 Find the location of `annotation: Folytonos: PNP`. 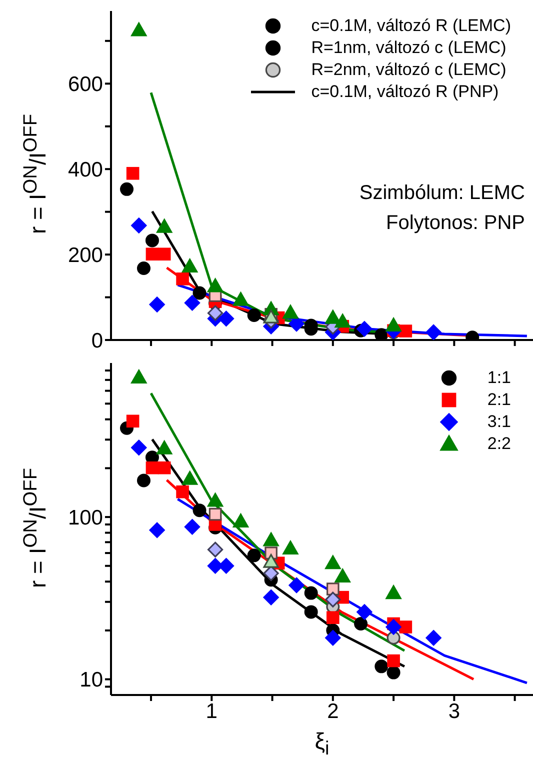

annotation: Folytonos: PNP is located at coordinates (455, 223).